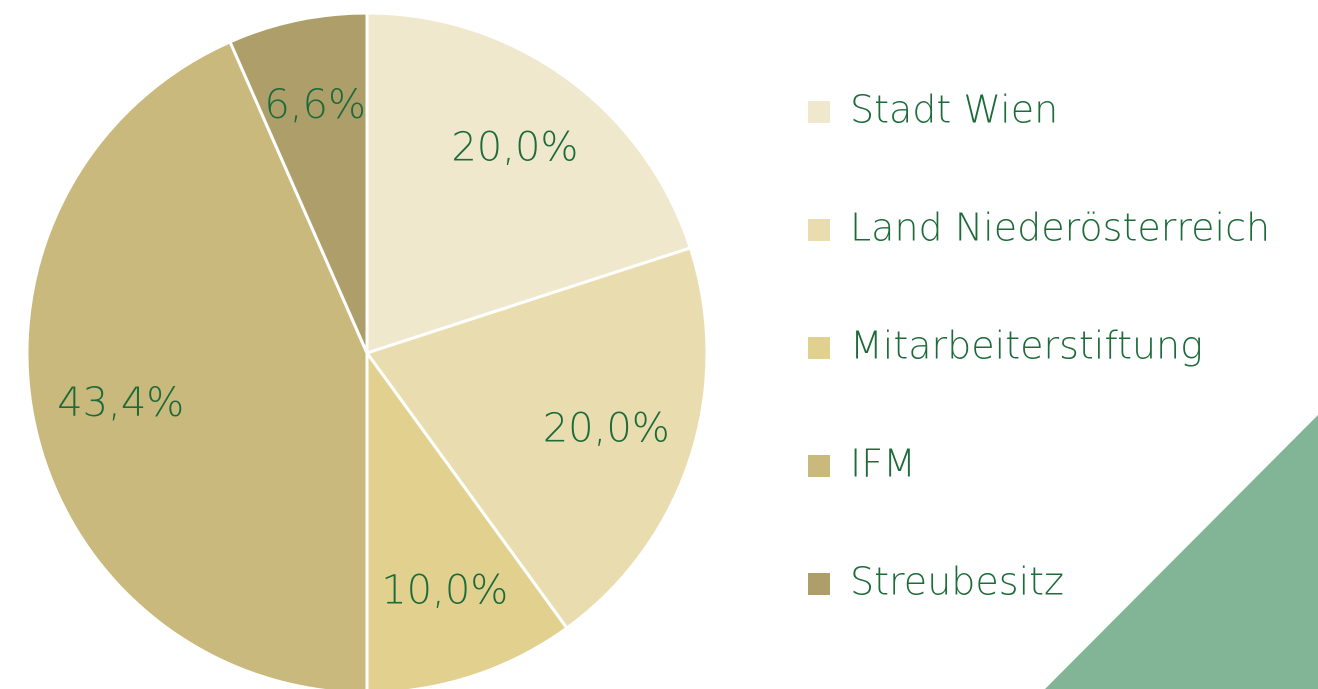  What do you see at coordinates (883, 464) in the screenshot?
I see `legend-label: IFM` at bounding box center [883, 464].